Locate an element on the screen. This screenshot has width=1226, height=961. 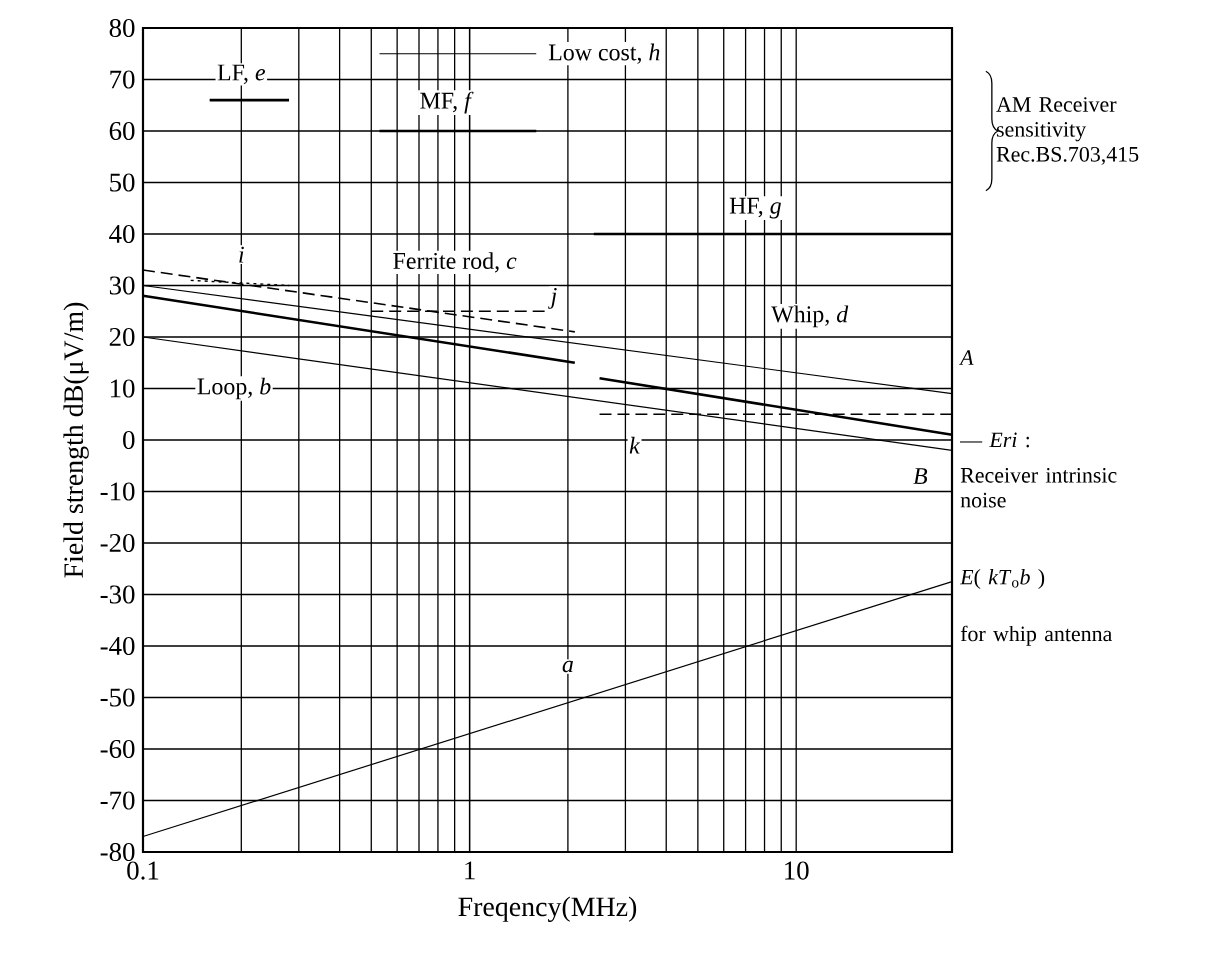
y-tick-label: 10 is located at coordinates (122, 388).